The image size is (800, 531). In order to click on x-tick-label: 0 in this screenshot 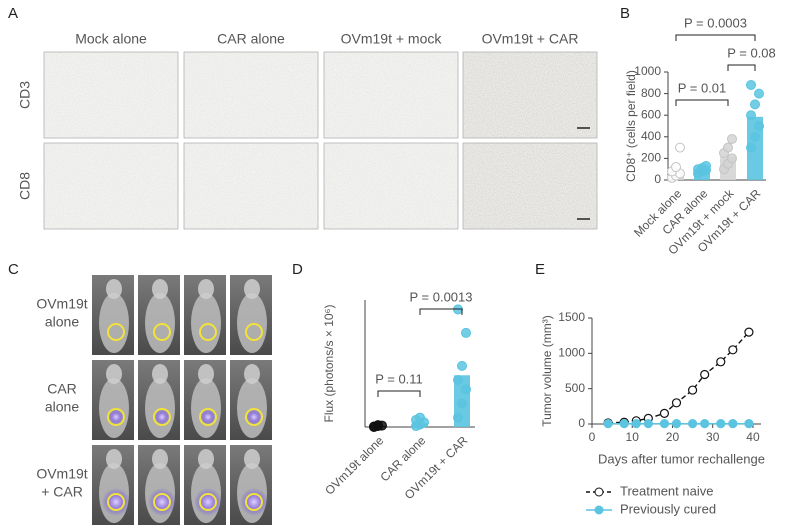, I will do `click(592, 437)`.